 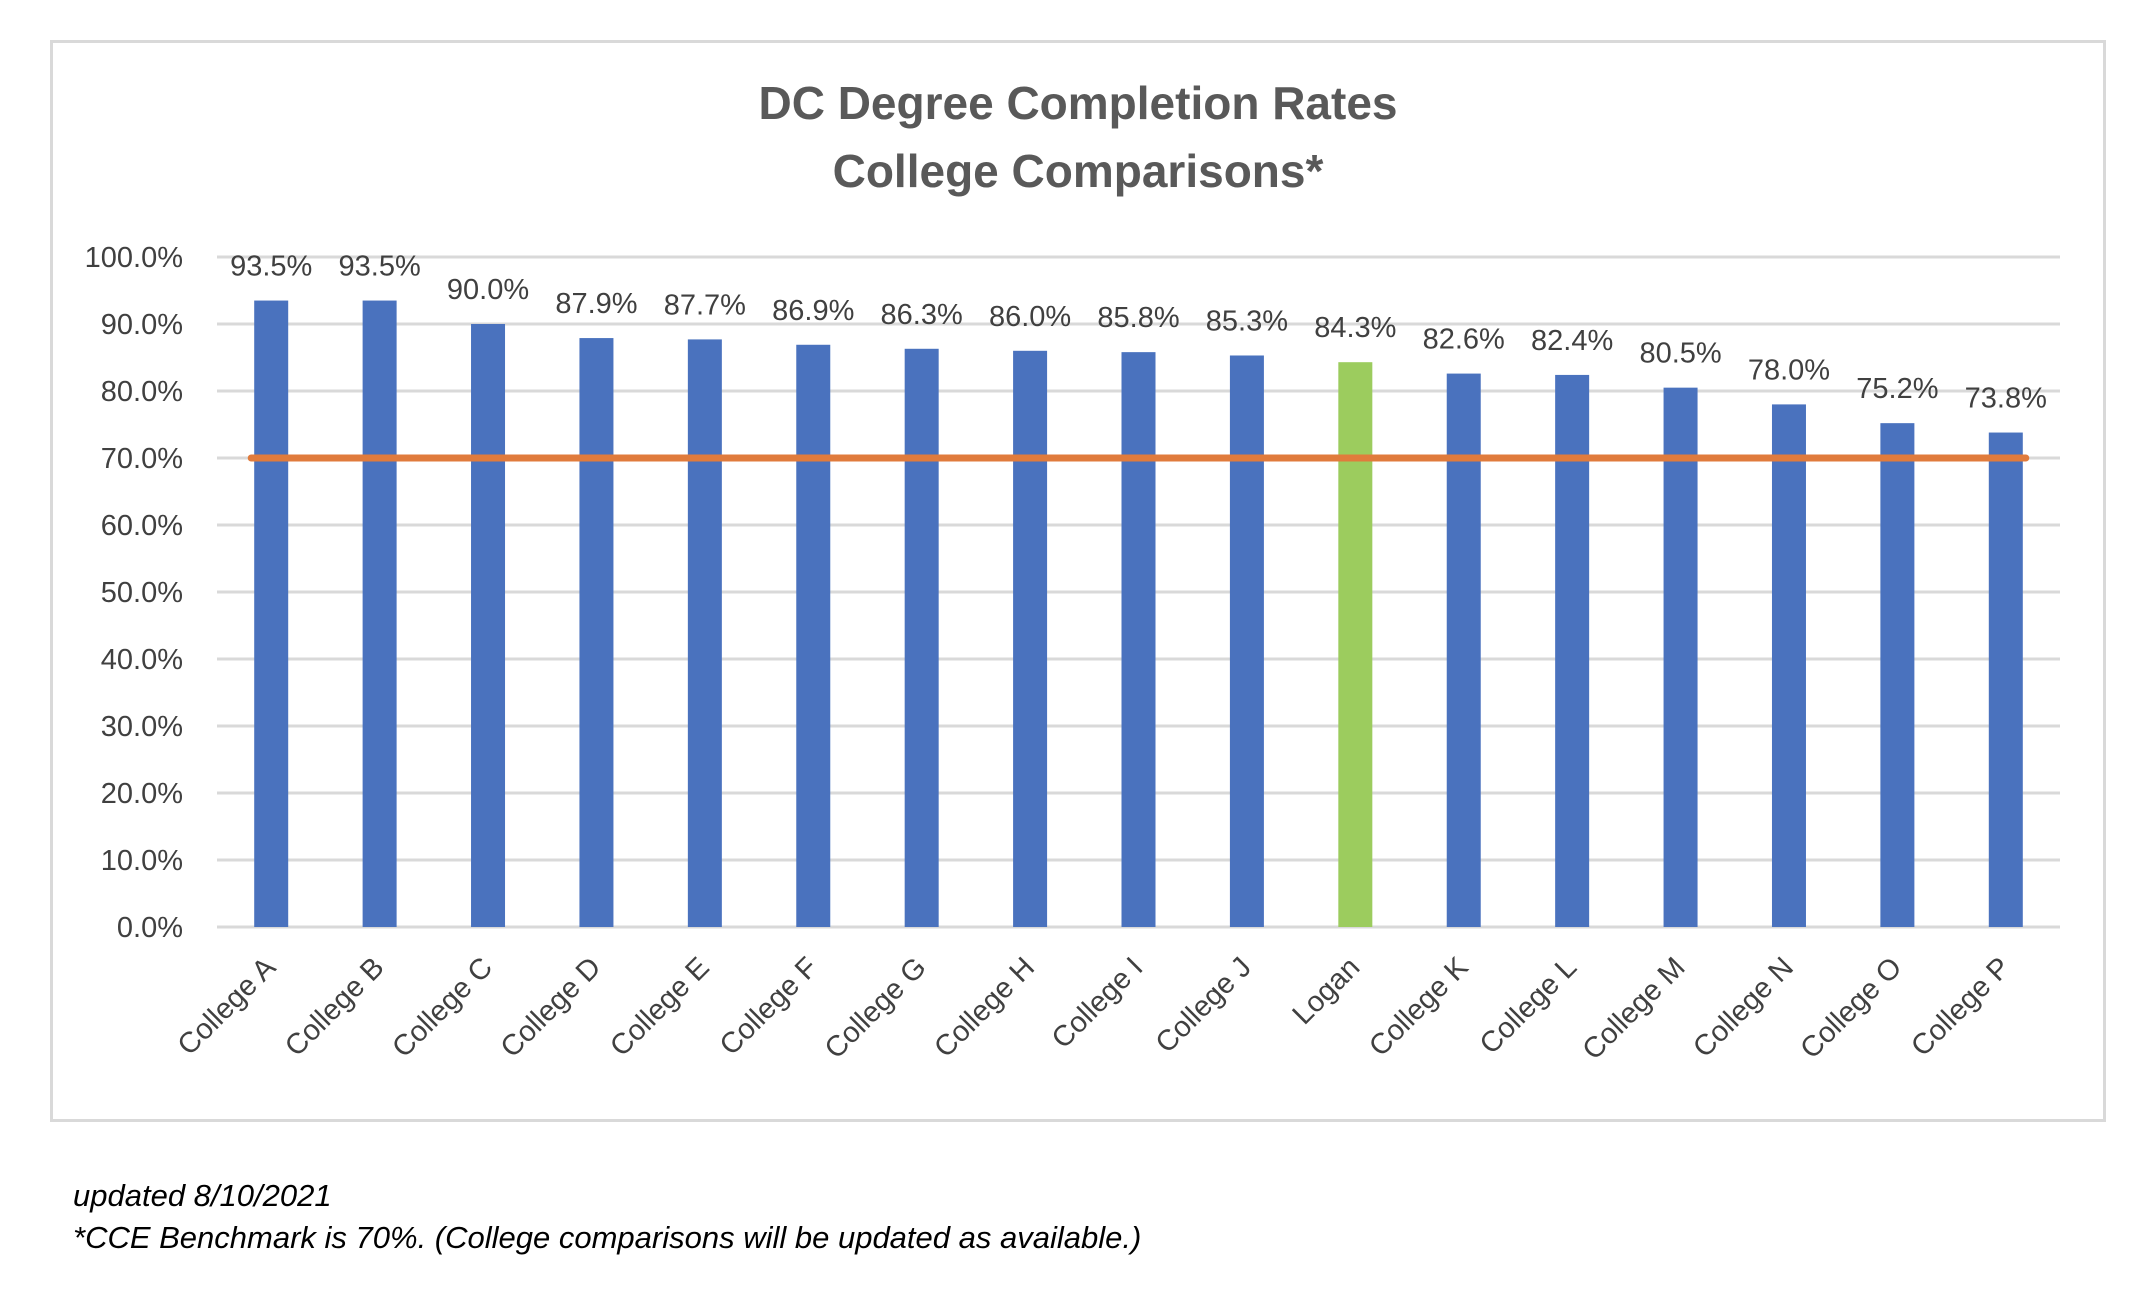 What do you see at coordinates (1897, 389) in the screenshot?
I see `data-label: 75.2%` at bounding box center [1897, 389].